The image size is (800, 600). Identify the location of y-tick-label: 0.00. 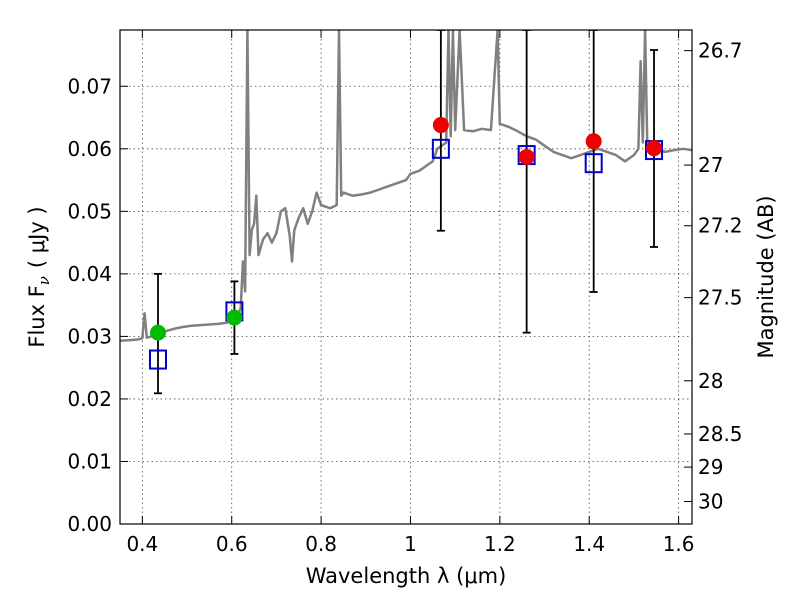
(89, 524).